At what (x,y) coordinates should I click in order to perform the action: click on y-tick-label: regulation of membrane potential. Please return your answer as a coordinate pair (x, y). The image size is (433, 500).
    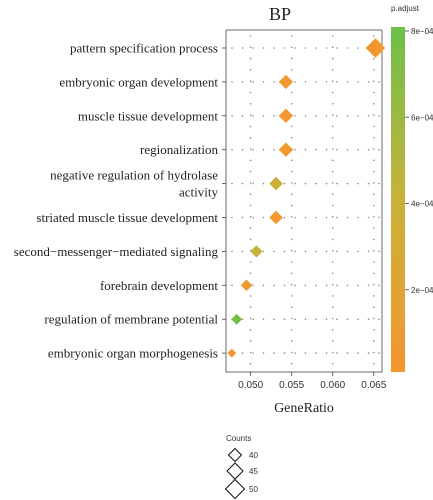
    Looking at the image, I should click on (131, 319).